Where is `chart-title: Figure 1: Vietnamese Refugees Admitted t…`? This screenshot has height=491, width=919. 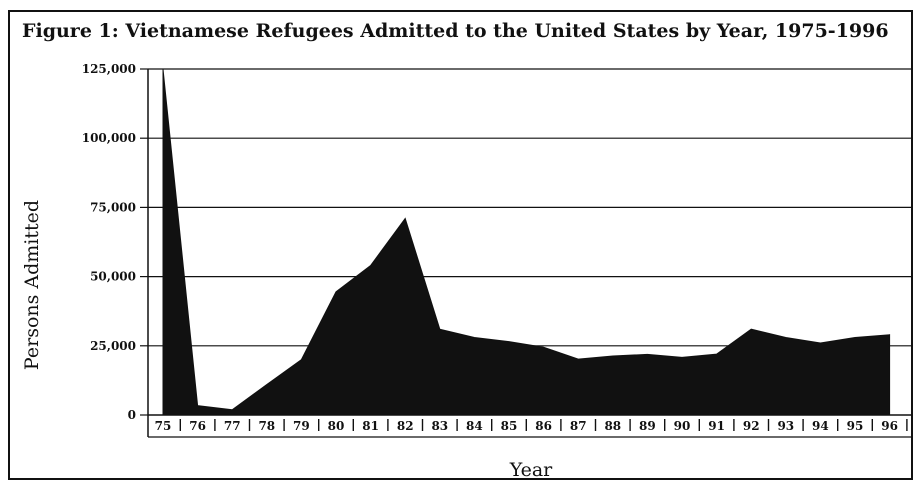
chart-title: Figure 1: Vietnamese Refugees Admitted t… is located at coordinates (455, 31).